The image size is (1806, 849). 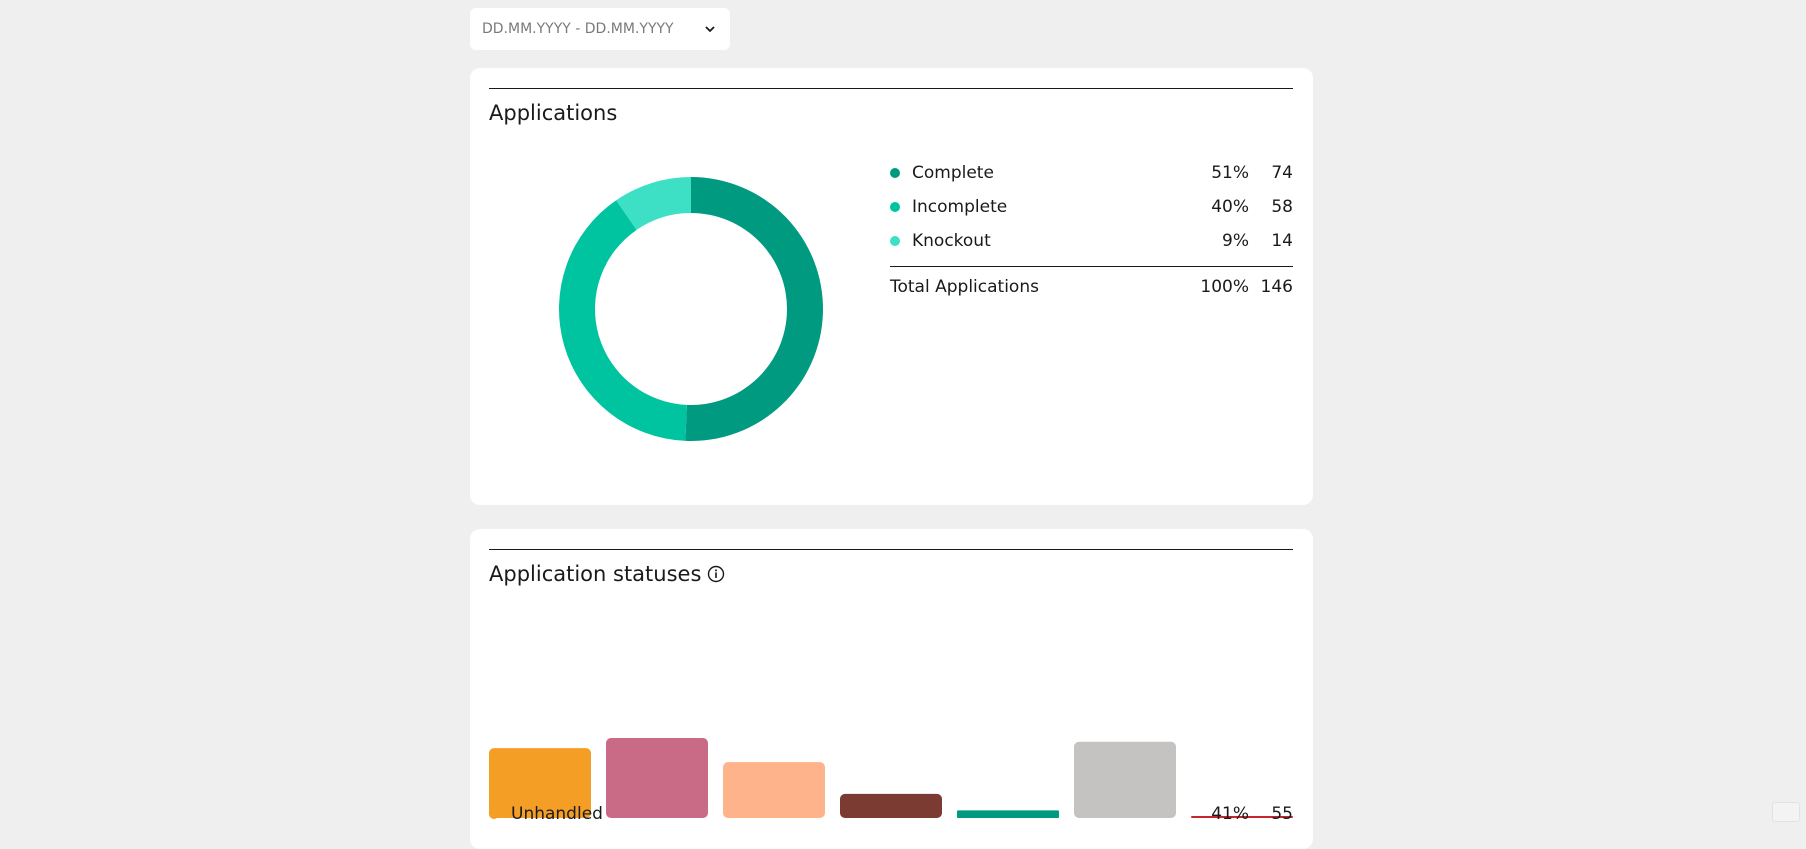 I want to click on application-statuses-title-text: Application statuses, so click(x=595, y=574).